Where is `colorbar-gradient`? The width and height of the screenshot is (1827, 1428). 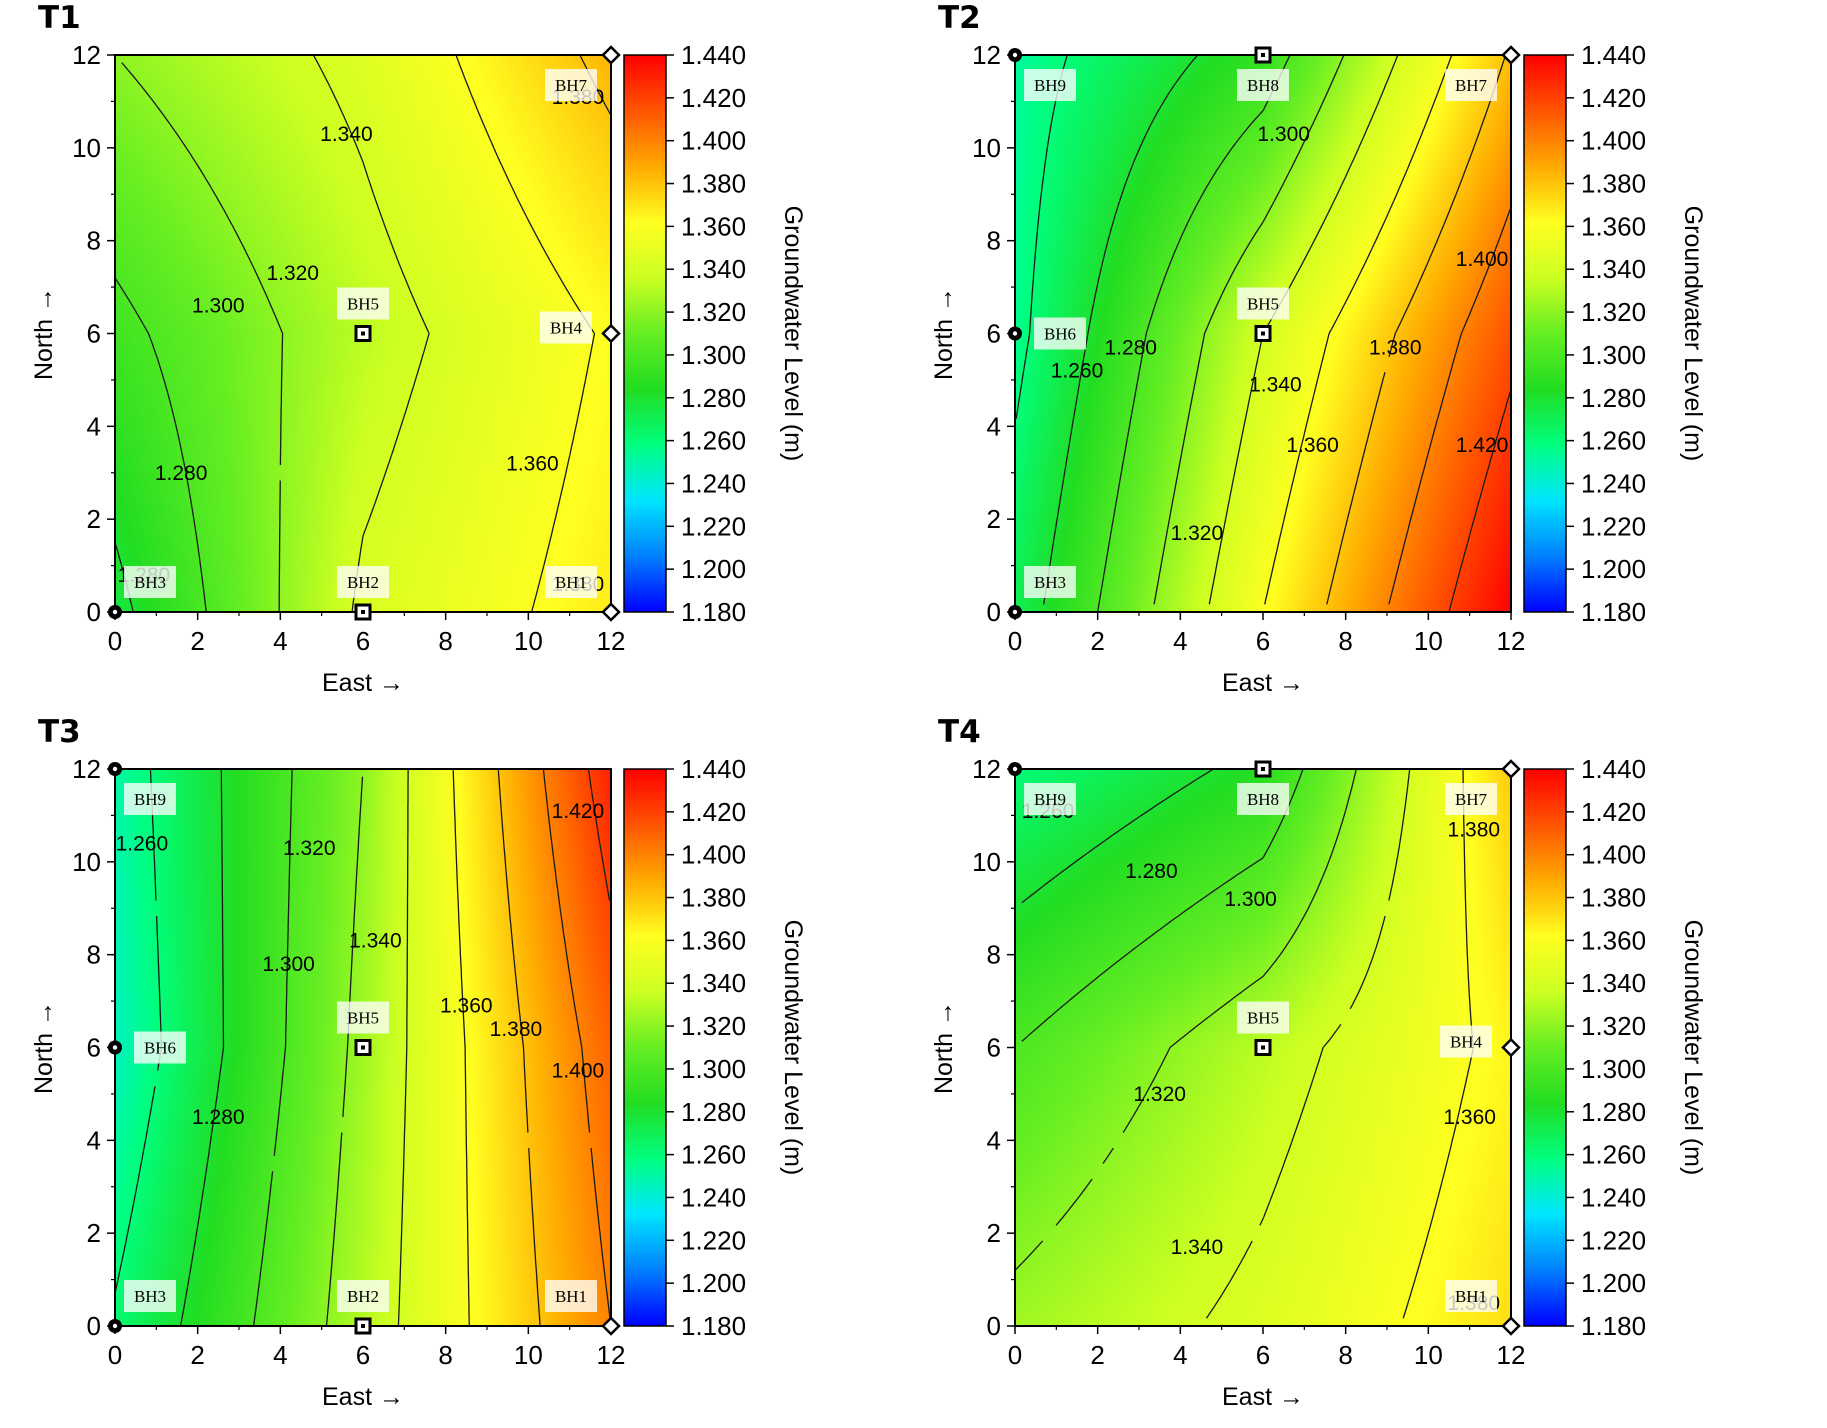 colorbar-gradient is located at coordinates (1545, 333).